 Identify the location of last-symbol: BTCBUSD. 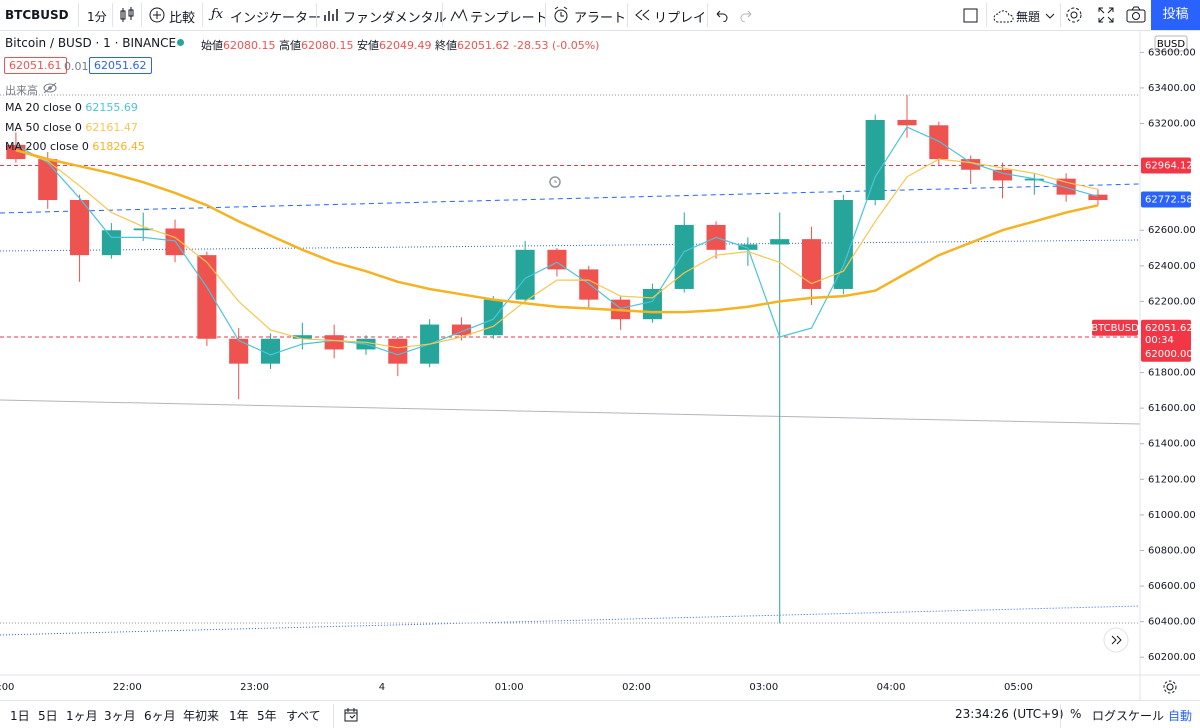
(1115, 328).